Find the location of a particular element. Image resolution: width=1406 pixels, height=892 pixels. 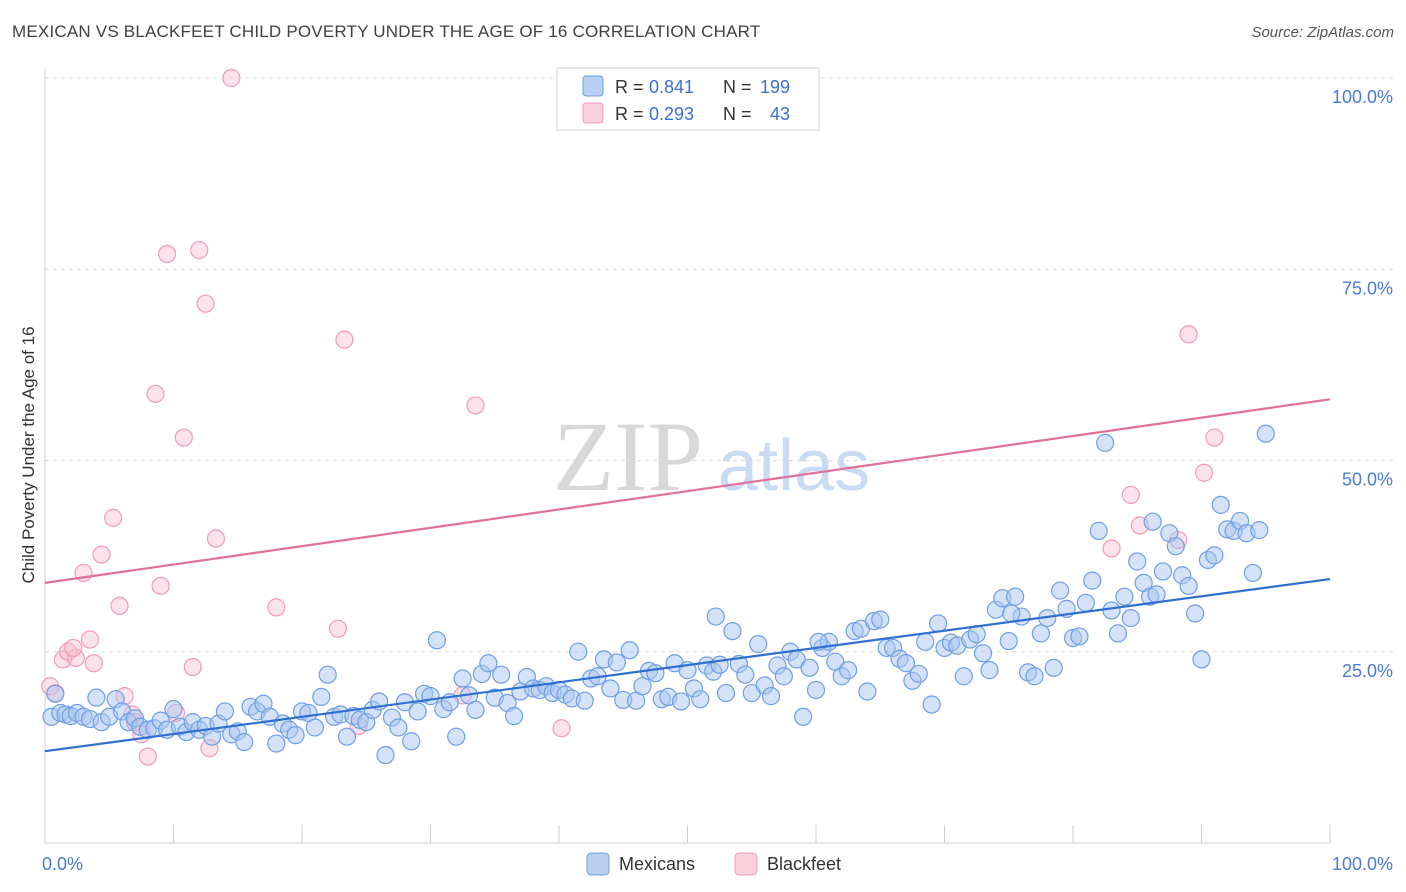

y-tick-labels: 25.0% 50.0% 75.0% 100.0% is located at coordinates (1362, 384).